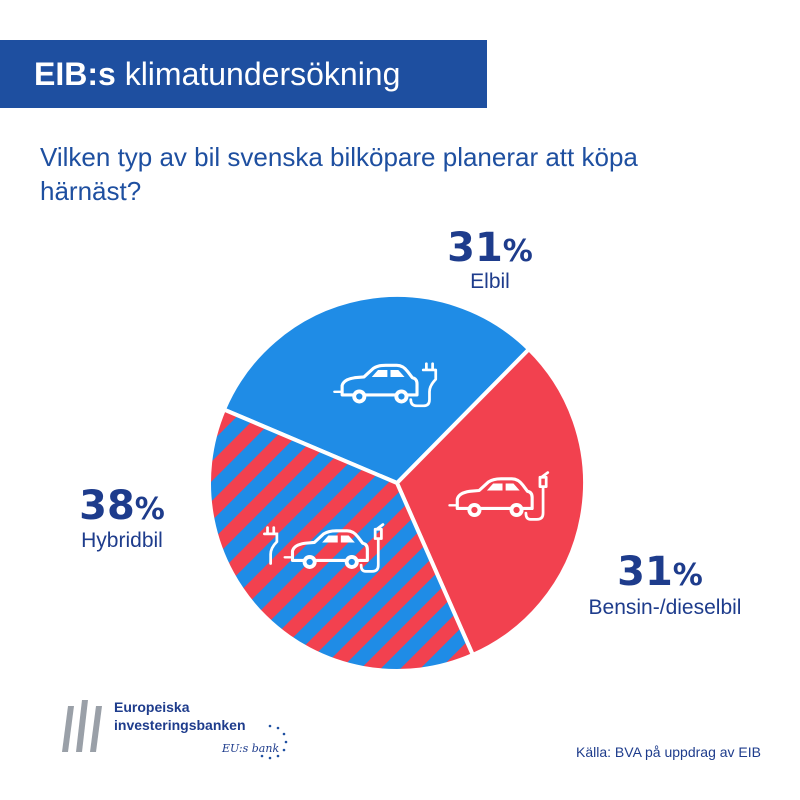 The width and height of the screenshot is (800, 800). What do you see at coordinates (180, 725) in the screenshot?
I see `eib-name-line2: investeringsbanken` at bounding box center [180, 725].